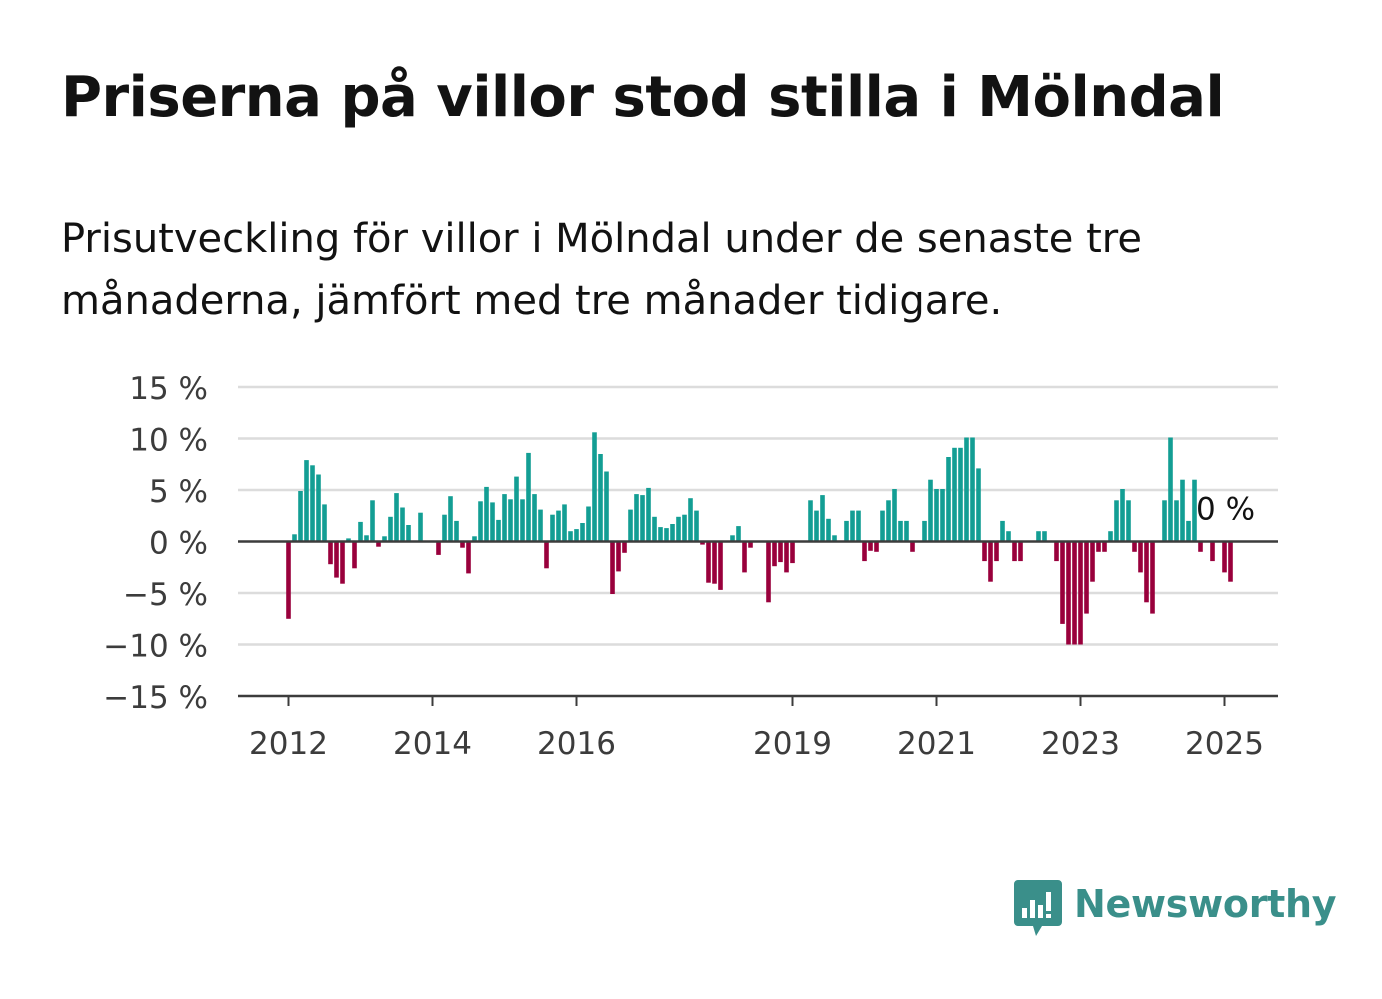 The width and height of the screenshot is (1382, 999). What do you see at coordinates (1205, 904) in the screenshot?
I see `brand-name: Newsworthy` at bounding box center [1205, 904].